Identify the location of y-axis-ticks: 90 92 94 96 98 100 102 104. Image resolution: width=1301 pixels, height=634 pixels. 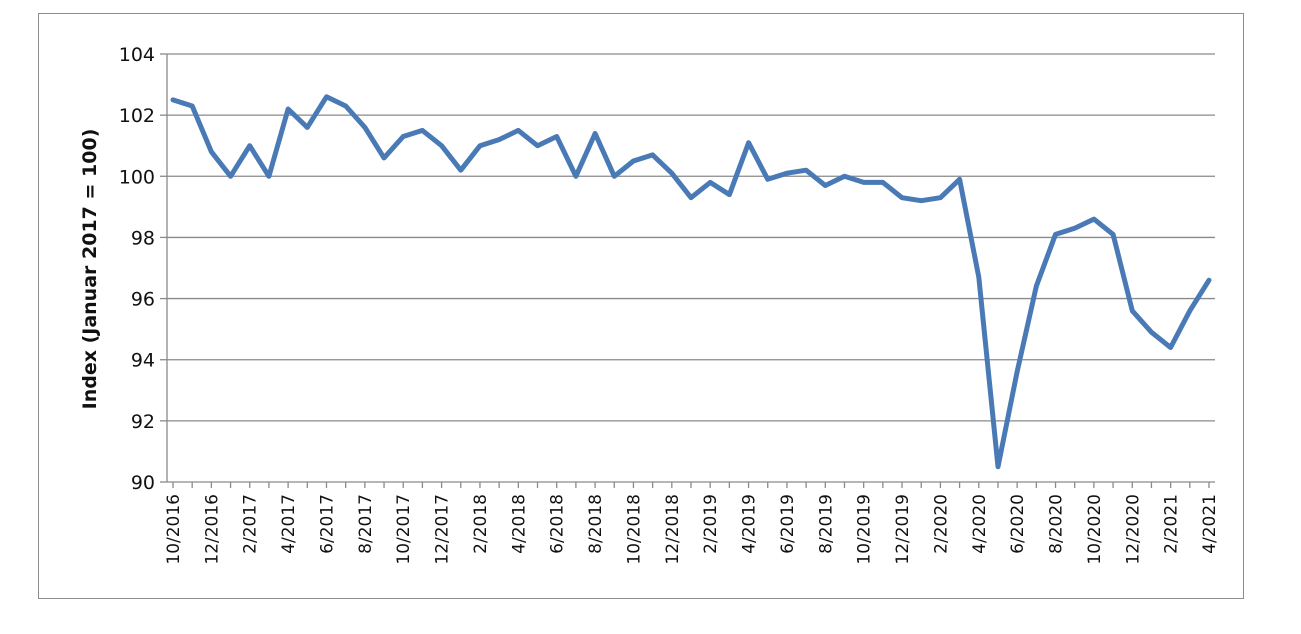
(137, 269).